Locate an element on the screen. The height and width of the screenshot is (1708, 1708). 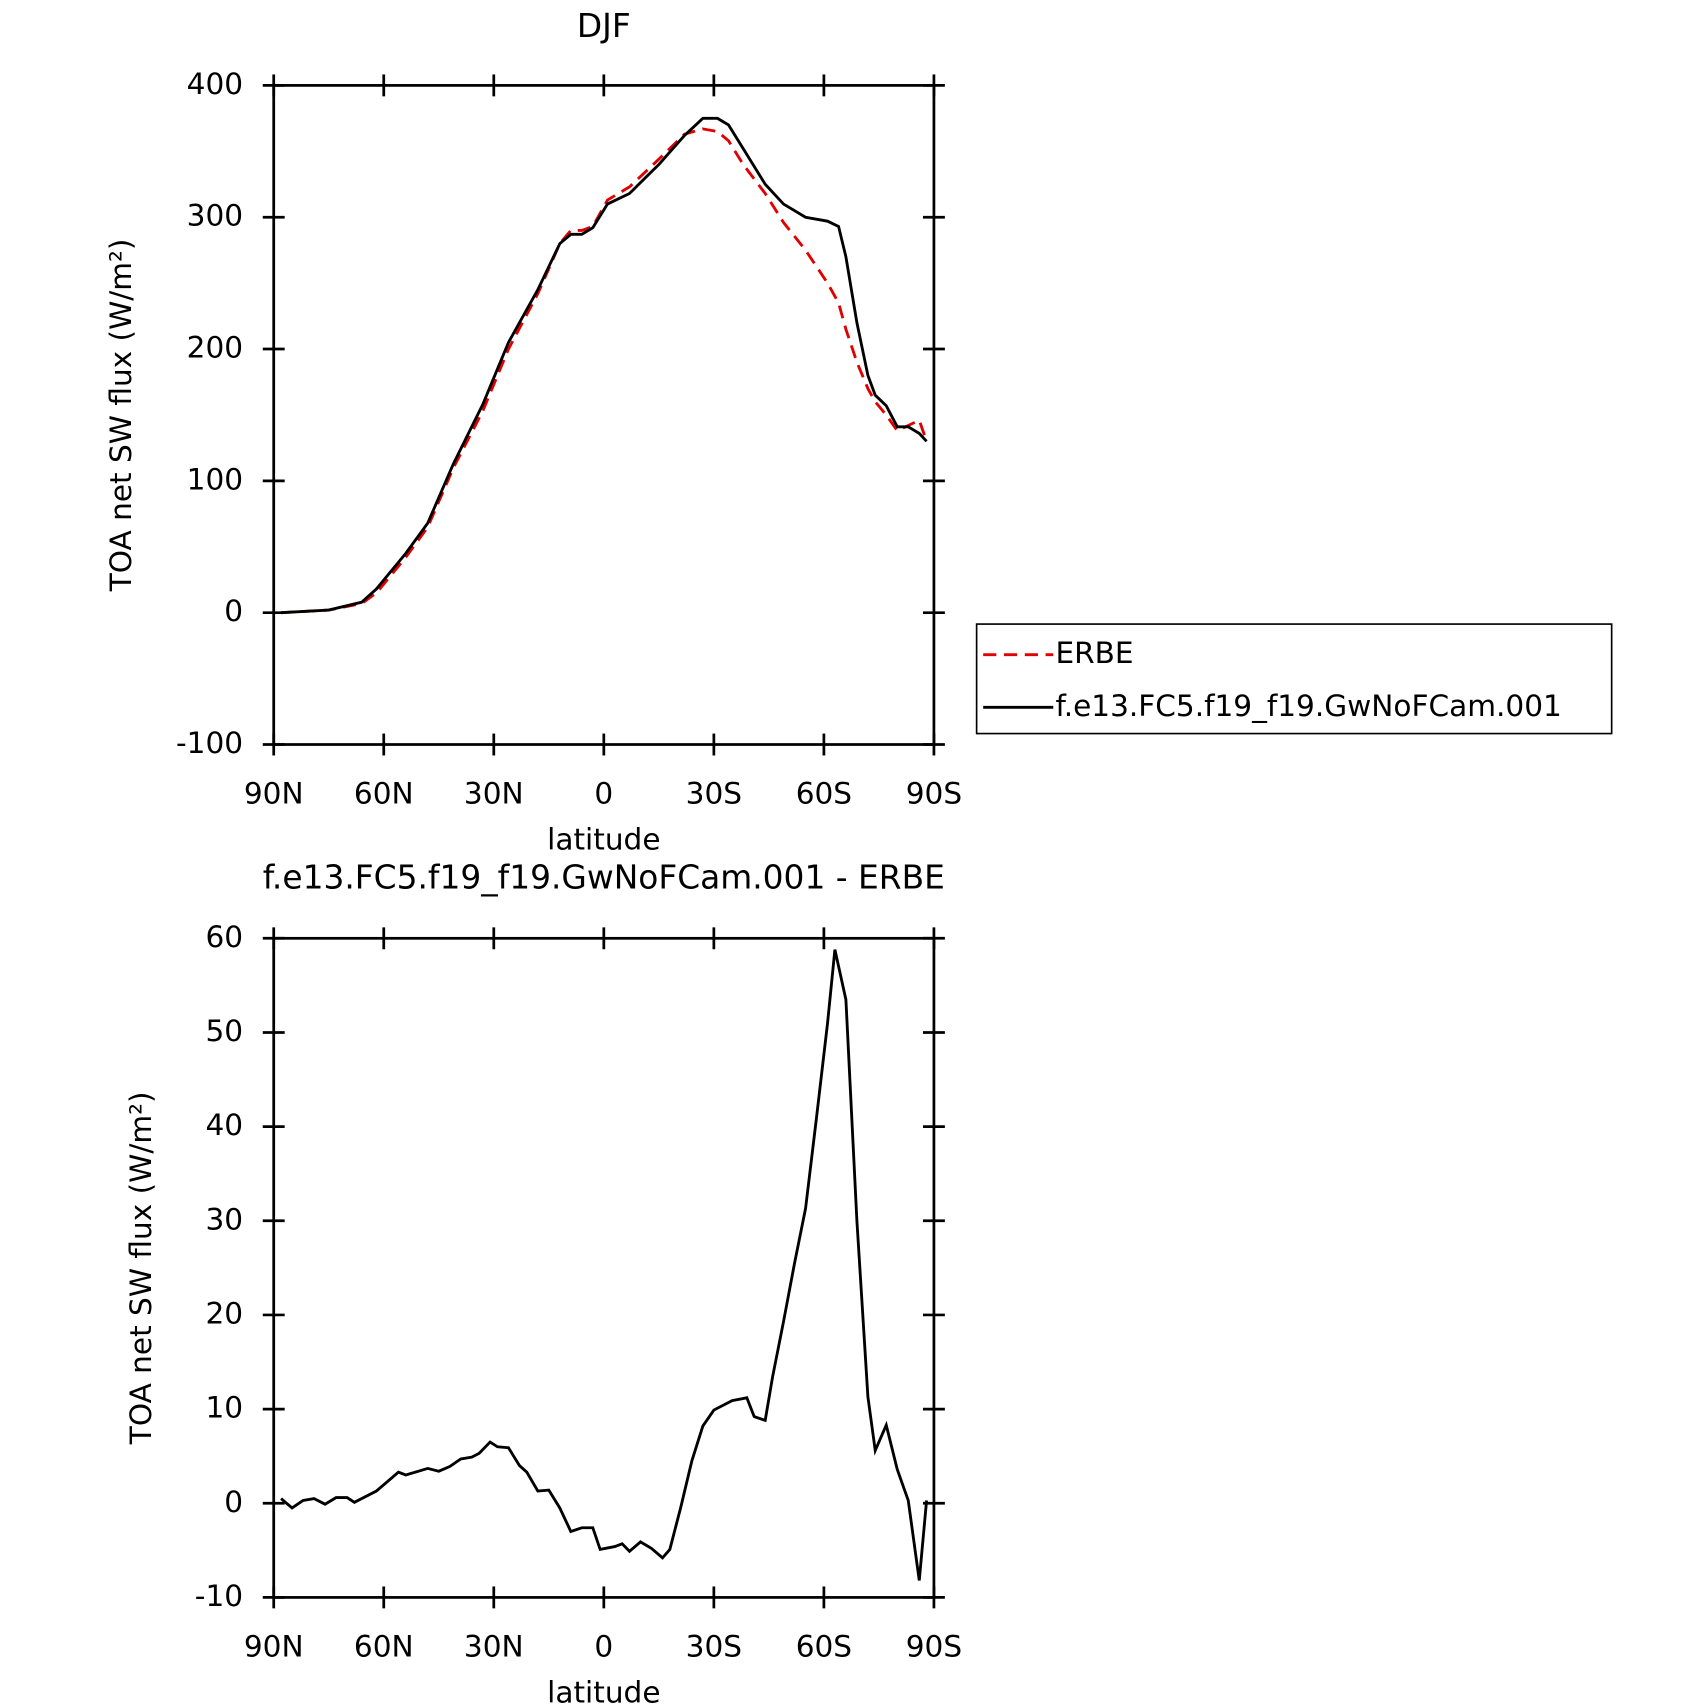
y-tick-label: 10 is located at coordinates (224, 1408).